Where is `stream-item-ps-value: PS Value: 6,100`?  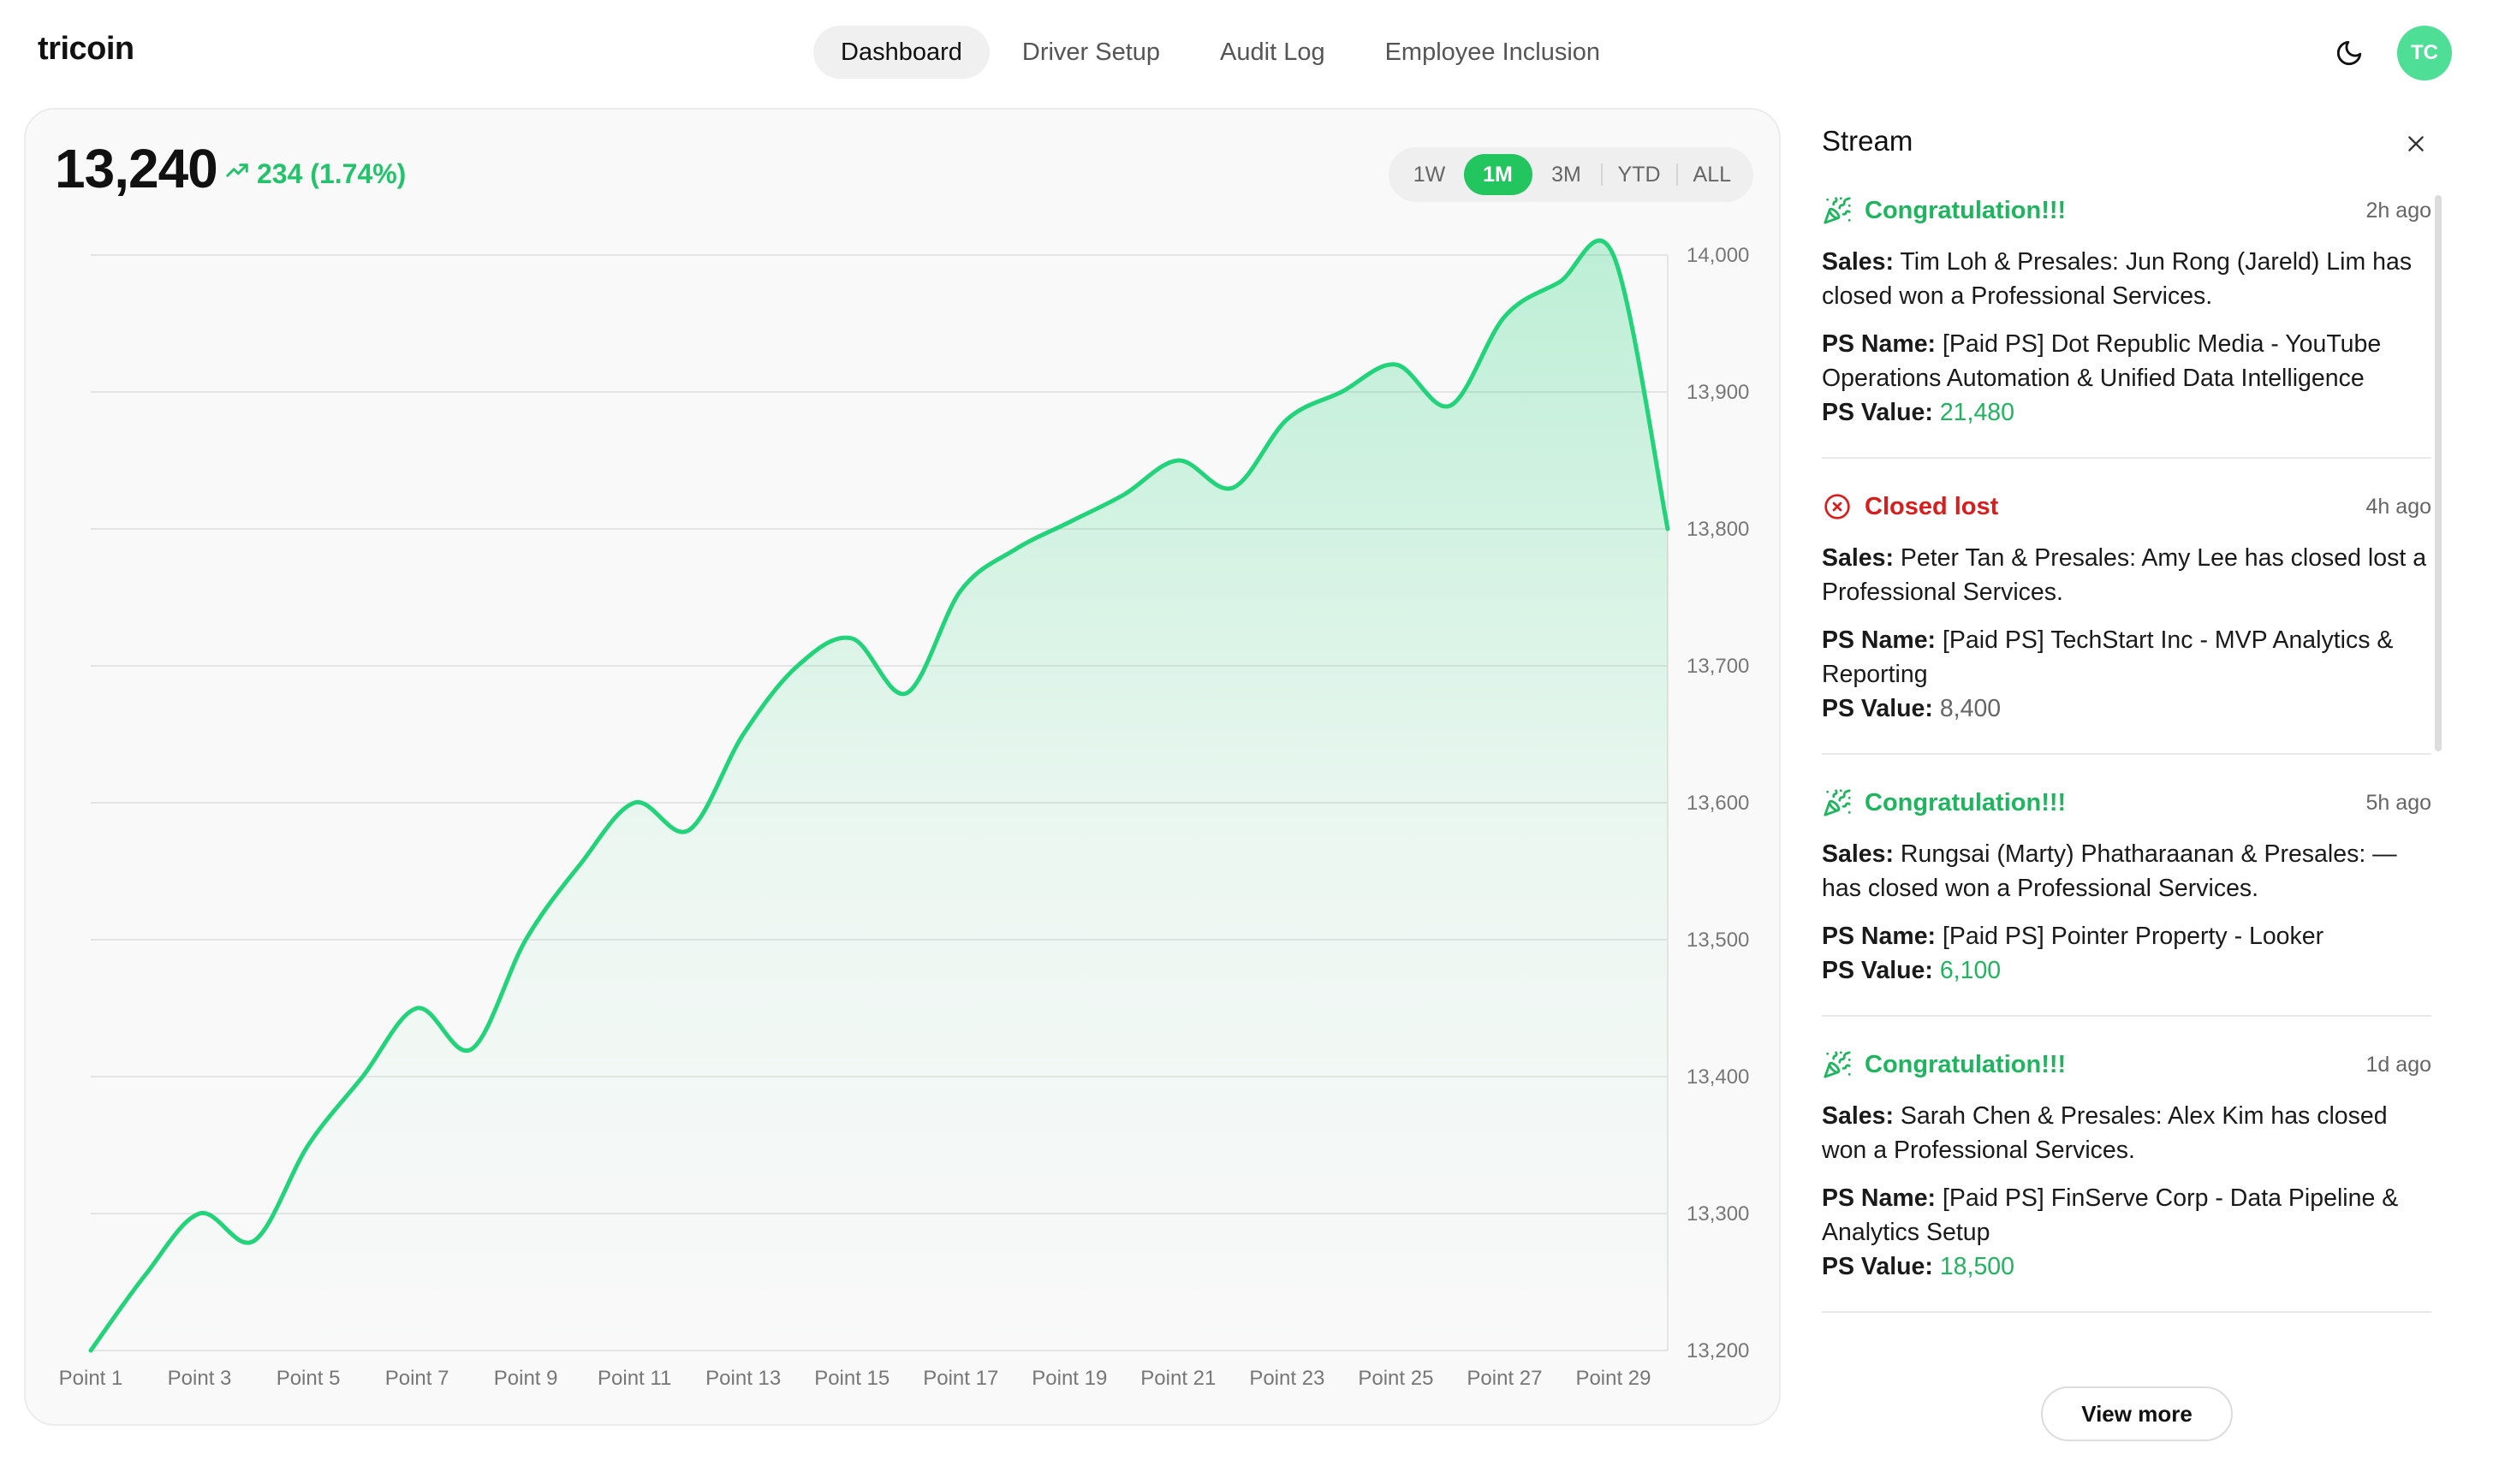 stream-item-ps-value: PS Value: 6,100 is located at coordinates (2126, 970).